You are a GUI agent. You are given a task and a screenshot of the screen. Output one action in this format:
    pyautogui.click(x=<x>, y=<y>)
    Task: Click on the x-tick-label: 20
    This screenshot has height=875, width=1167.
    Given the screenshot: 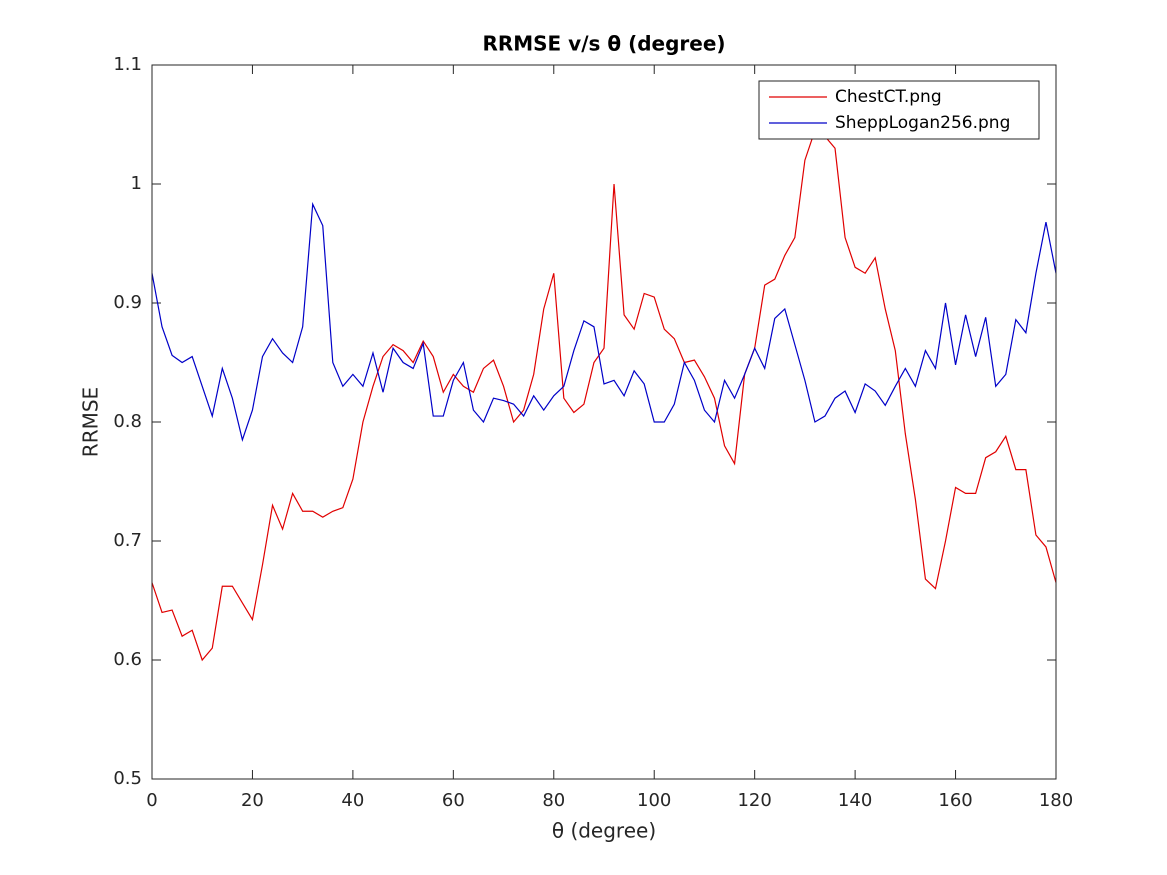 What is the action you would take?
    pyautogui.click(x=252, y=800)
    